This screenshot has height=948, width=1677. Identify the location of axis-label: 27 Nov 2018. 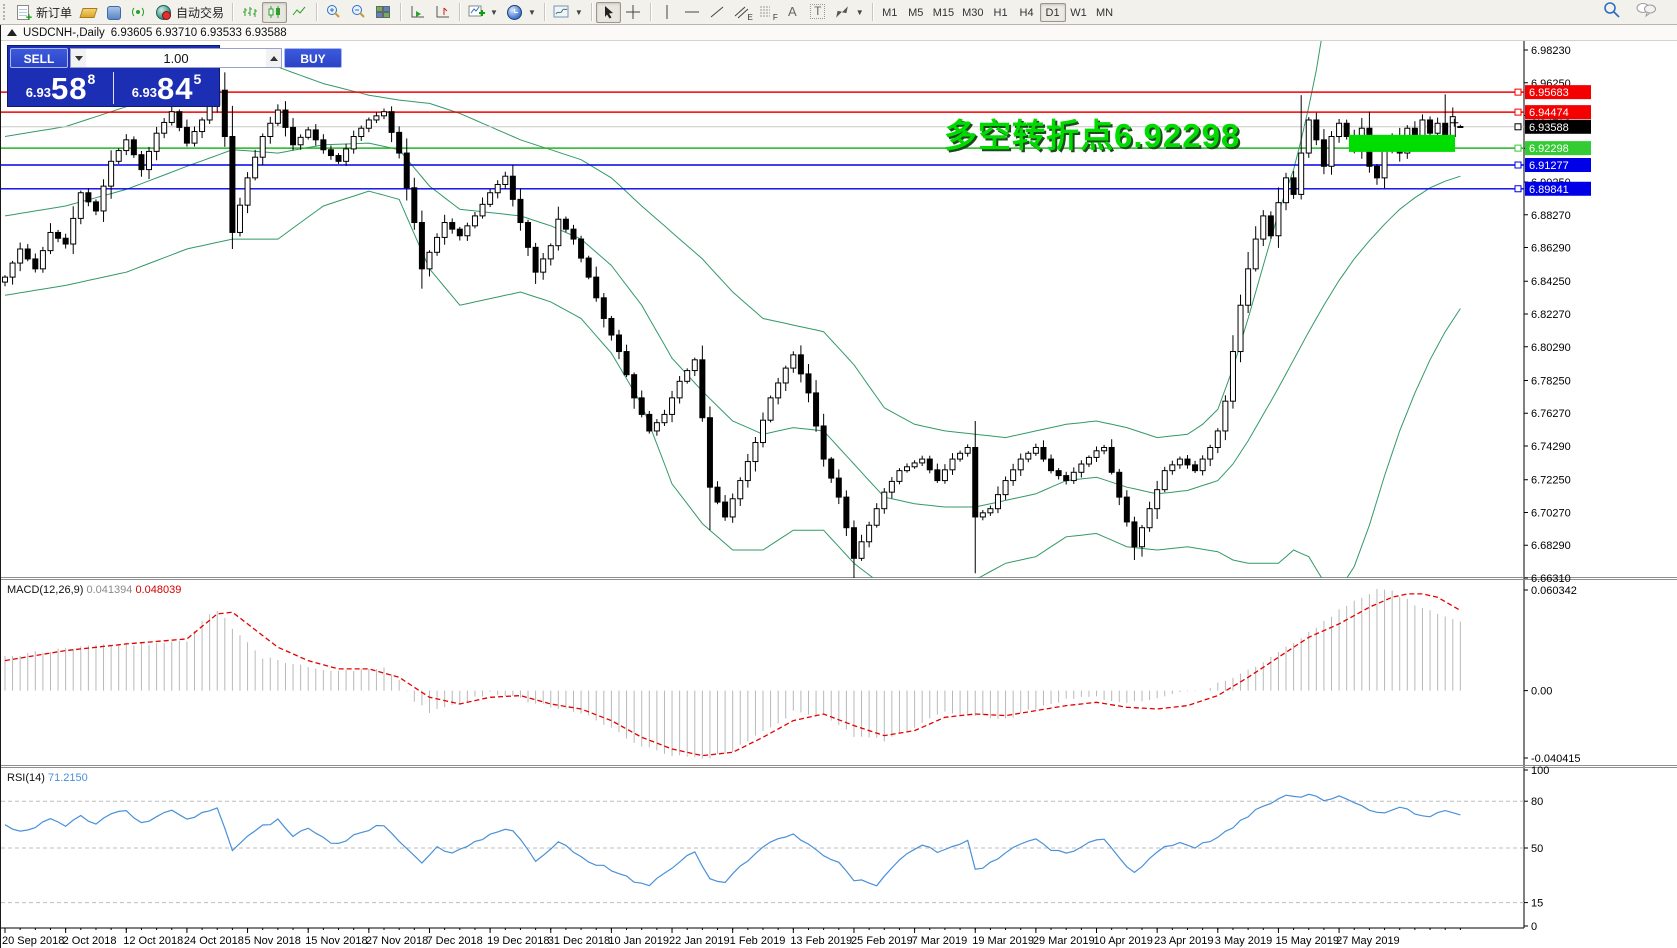
(397, 941).